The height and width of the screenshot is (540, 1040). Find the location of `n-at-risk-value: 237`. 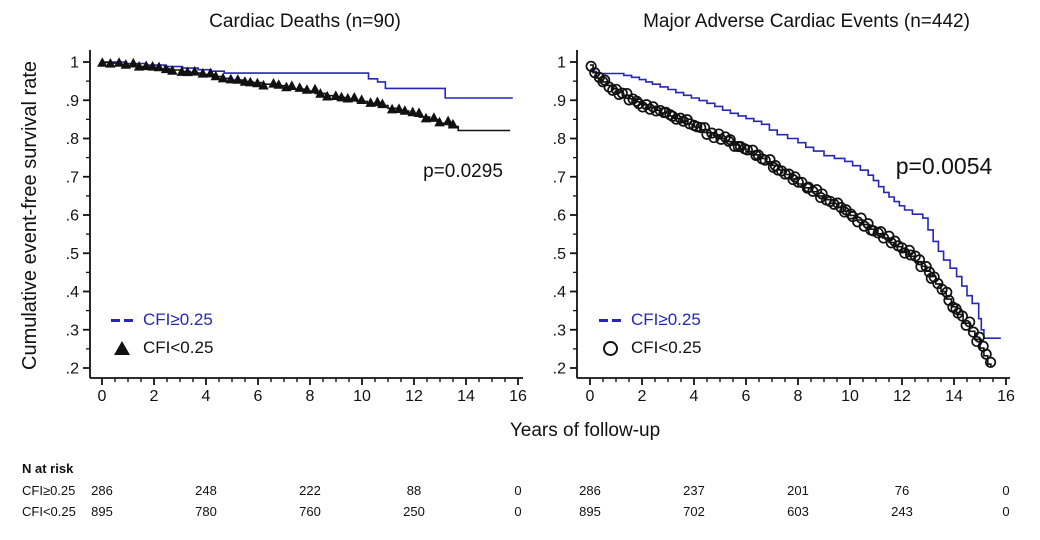

n-at-risk-value: 237 is located at coordinates (694, 490).